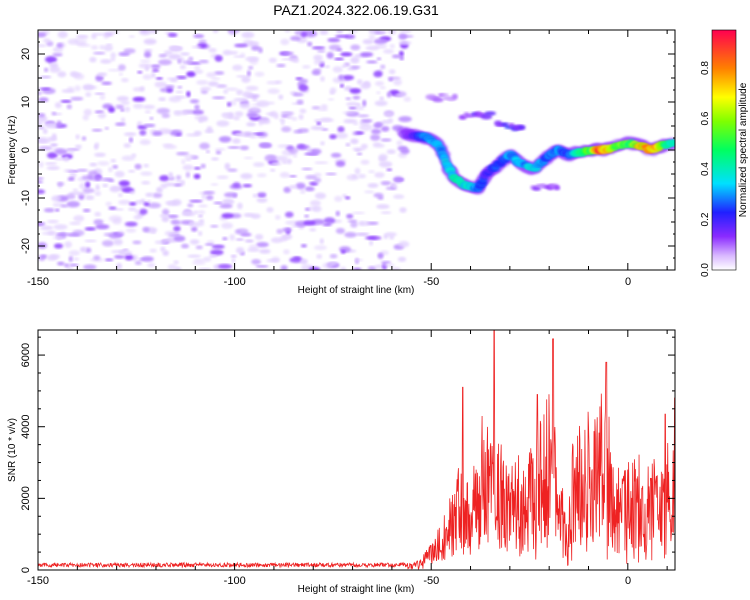 This screenshot has height=600, width=750. I want to click on spectrogram-tick-x-1: -100, so click(235, 282).